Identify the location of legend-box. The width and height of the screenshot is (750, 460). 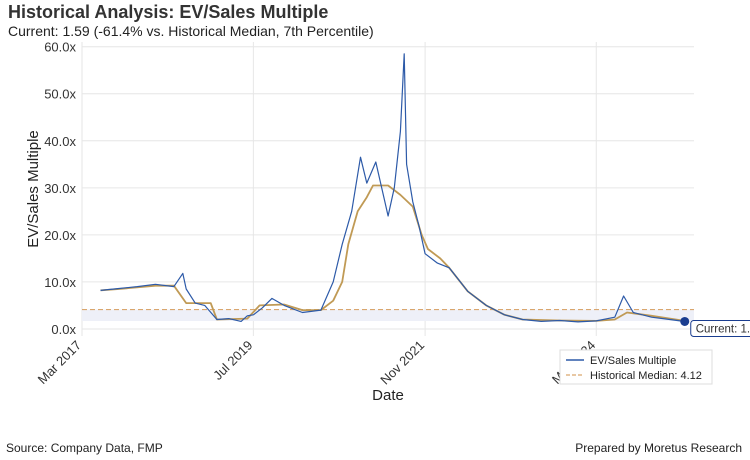
(636, 367).